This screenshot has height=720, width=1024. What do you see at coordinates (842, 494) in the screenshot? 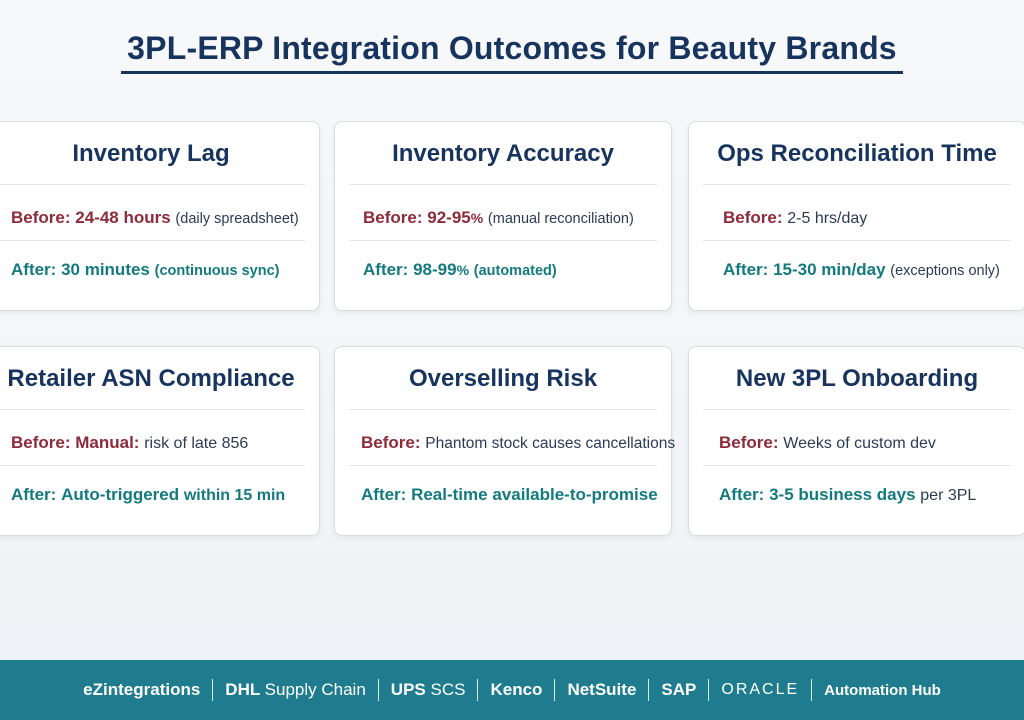
I see `after-value: 3-5 business days` at bounding box center [842, 494].